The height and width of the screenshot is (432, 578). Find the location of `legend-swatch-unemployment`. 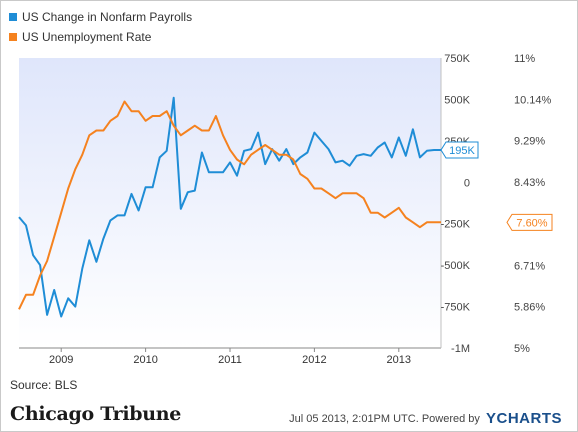

legend-swatch-unemployment is located at coordinates (13, 37).